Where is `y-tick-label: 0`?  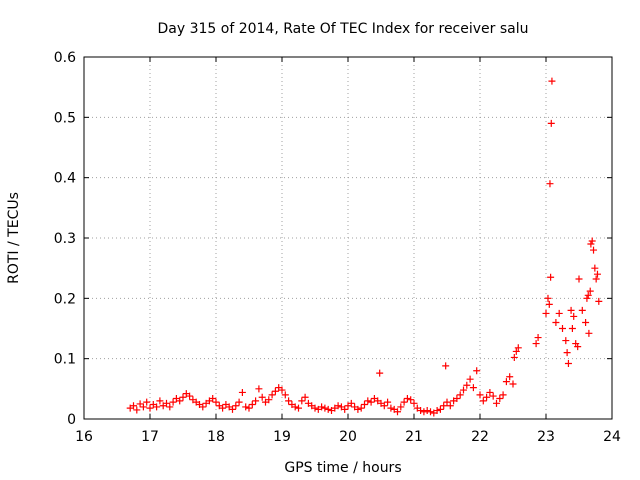
y-tick-label: 0 is located at coordinates (71, 420).